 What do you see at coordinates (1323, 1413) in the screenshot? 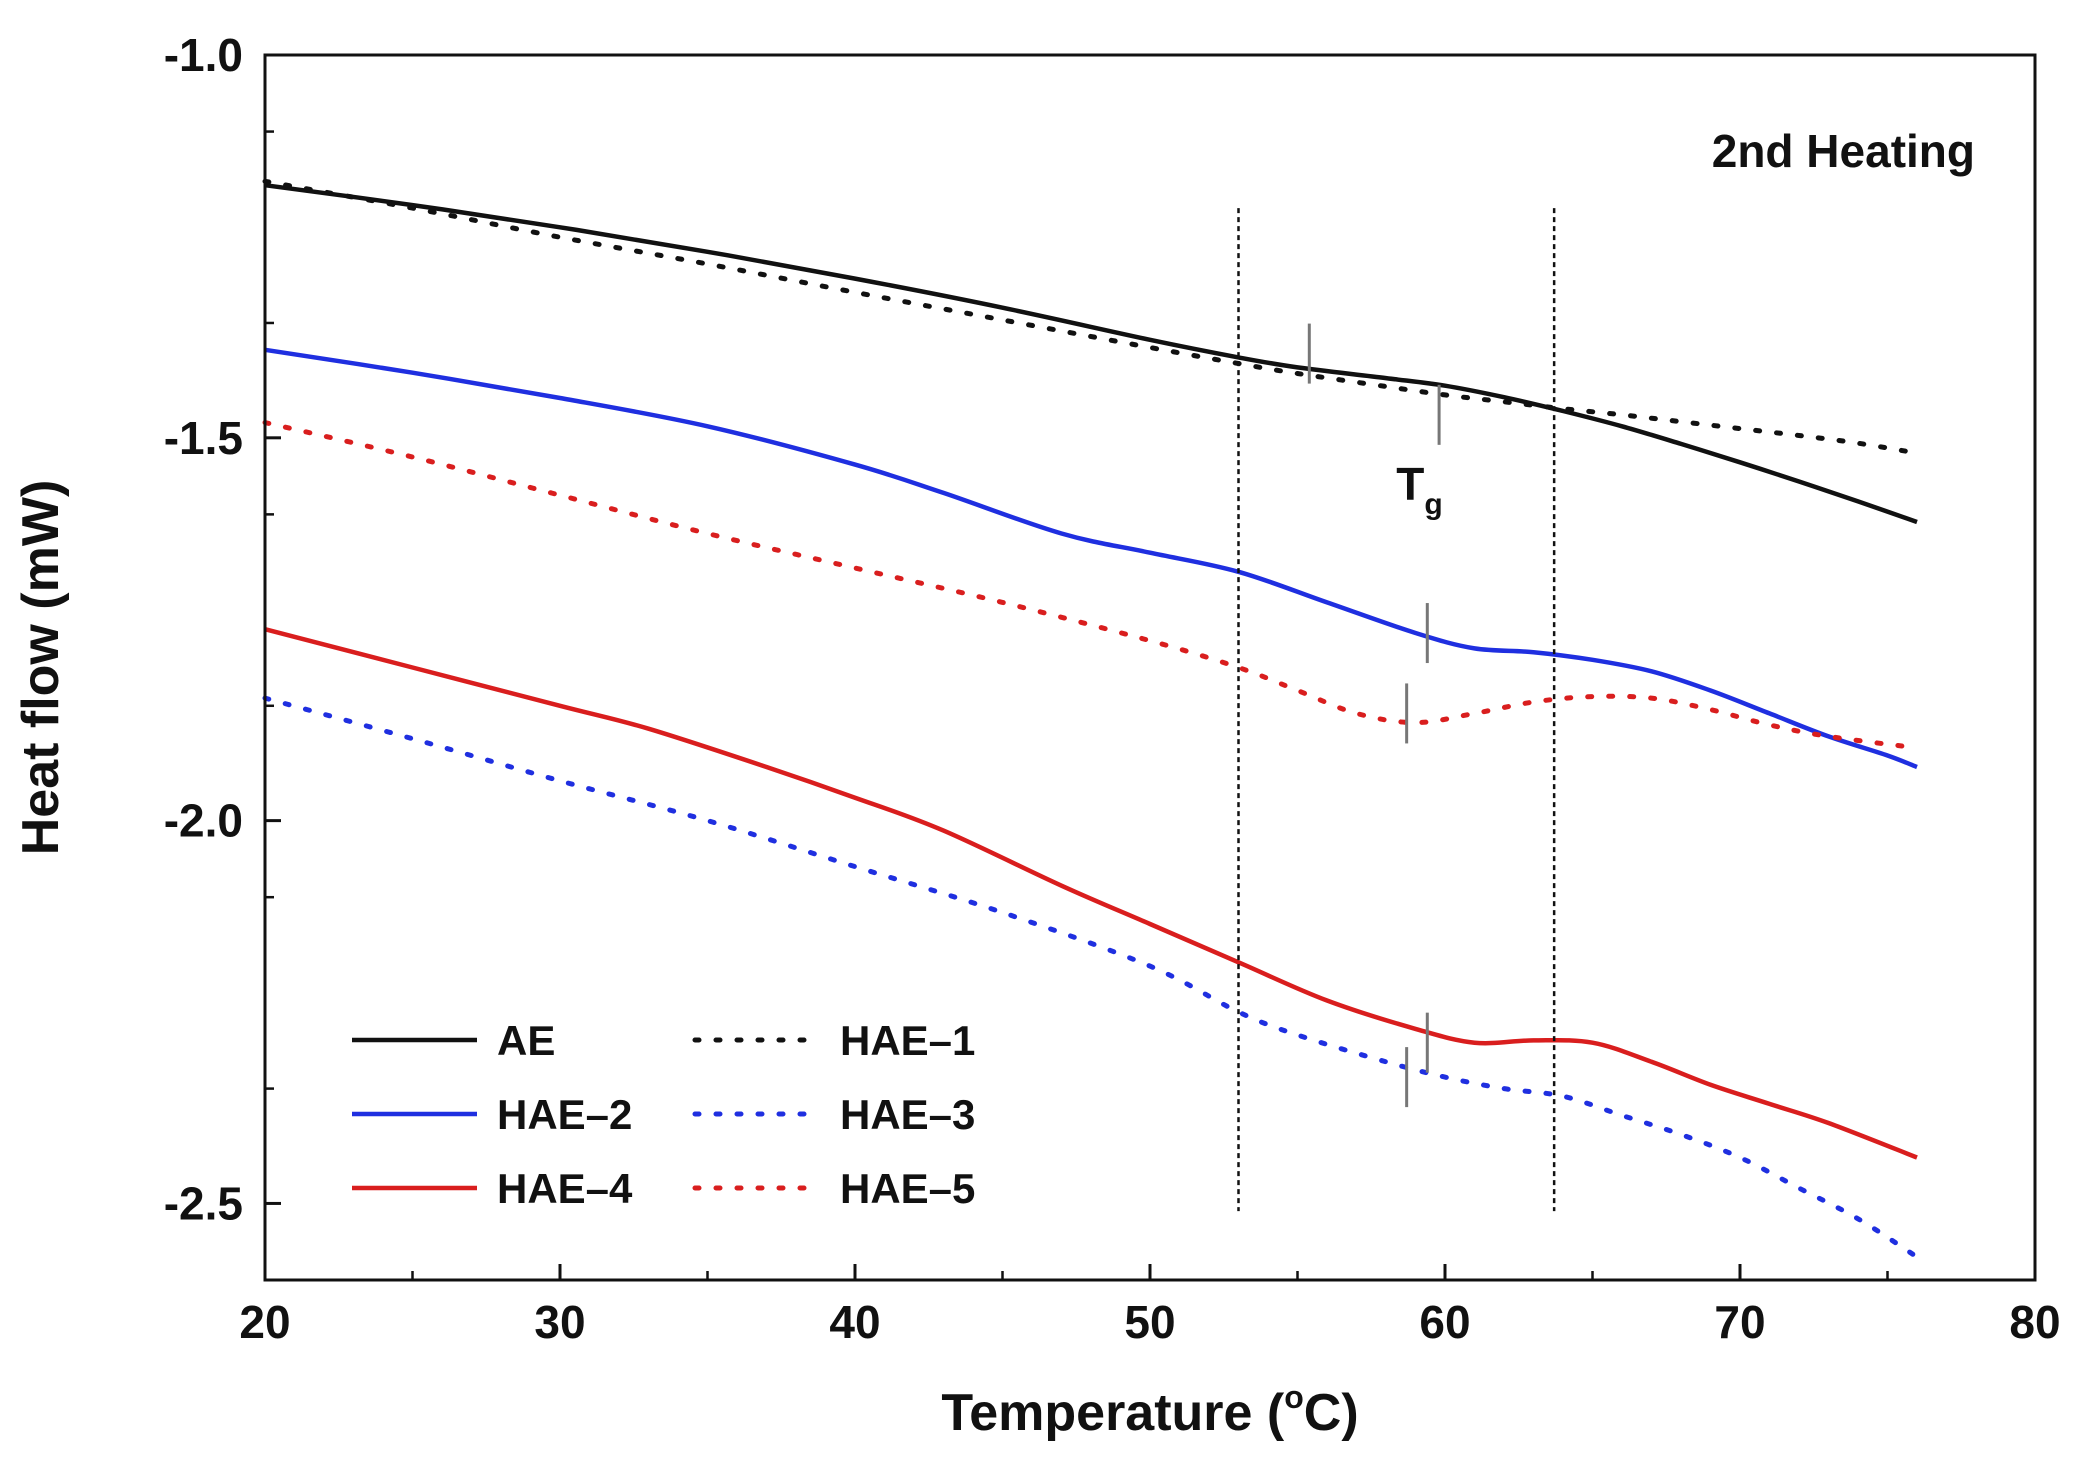
I see `x-axis-unit: C` at bounding box center [1323, 1413].